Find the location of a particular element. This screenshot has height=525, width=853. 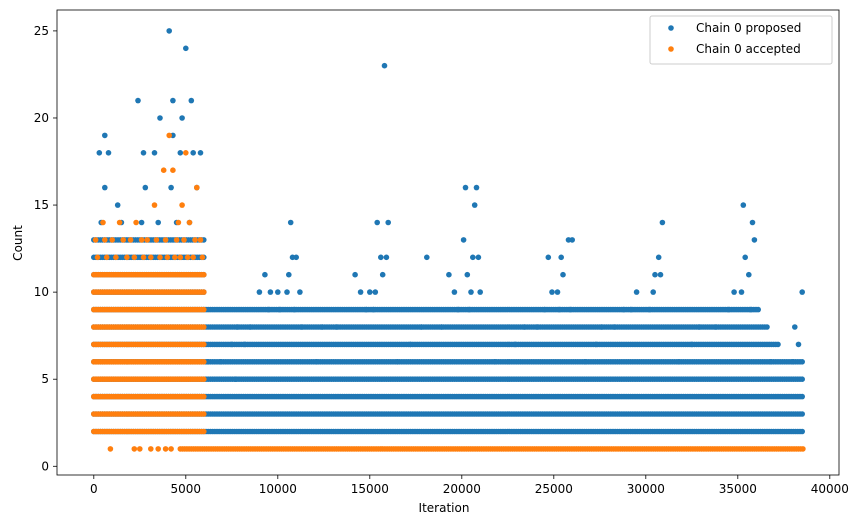

legend-box is located at coordinates (741, 40).